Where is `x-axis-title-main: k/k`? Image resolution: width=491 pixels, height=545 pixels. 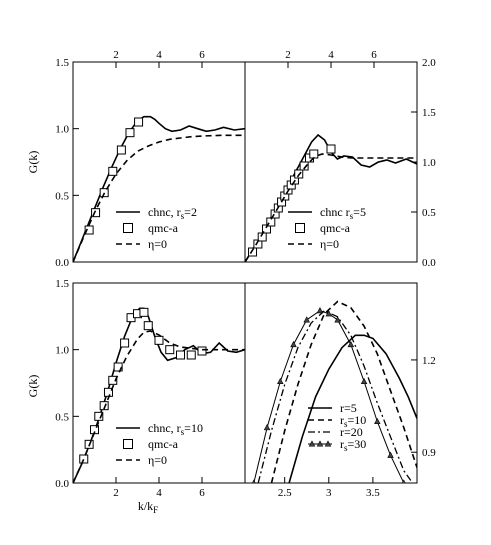
x-axis-title-main: k/k is located at coordinates (145, 506).